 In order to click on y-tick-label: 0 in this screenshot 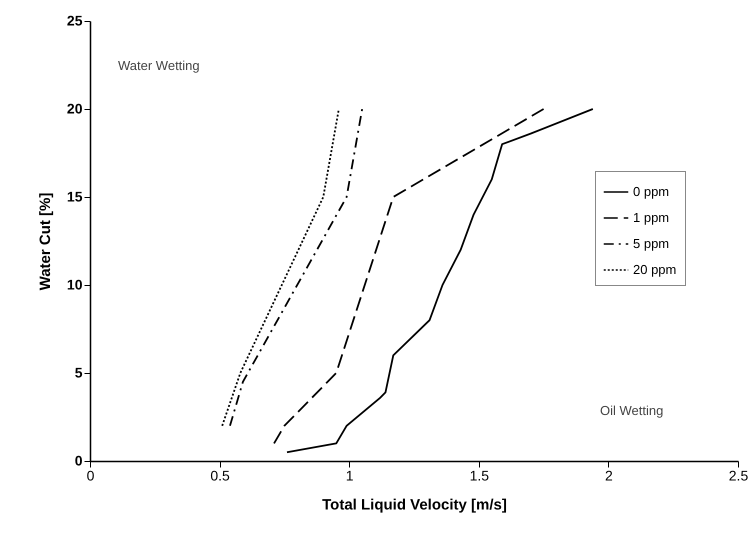, I will do `click(78, 460)`.